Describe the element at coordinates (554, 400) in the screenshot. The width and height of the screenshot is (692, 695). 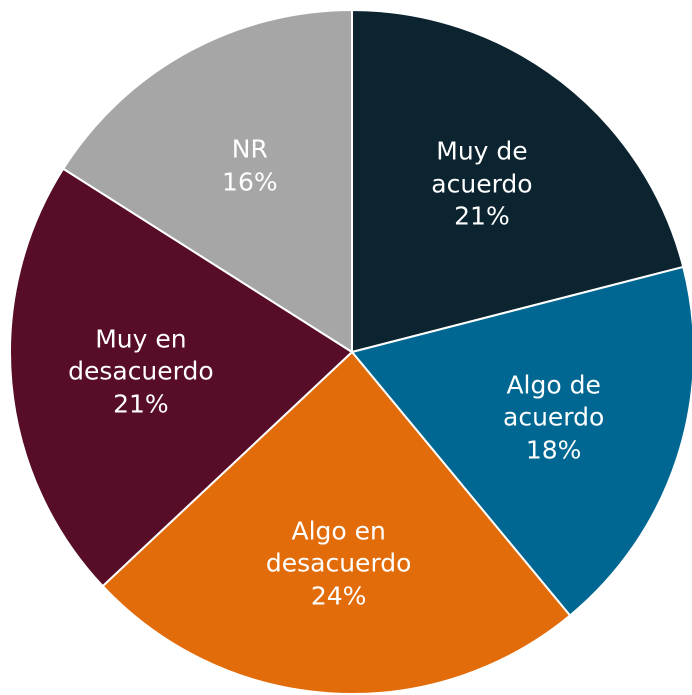
I see `category-label: Algo de acuerdo` at that location.